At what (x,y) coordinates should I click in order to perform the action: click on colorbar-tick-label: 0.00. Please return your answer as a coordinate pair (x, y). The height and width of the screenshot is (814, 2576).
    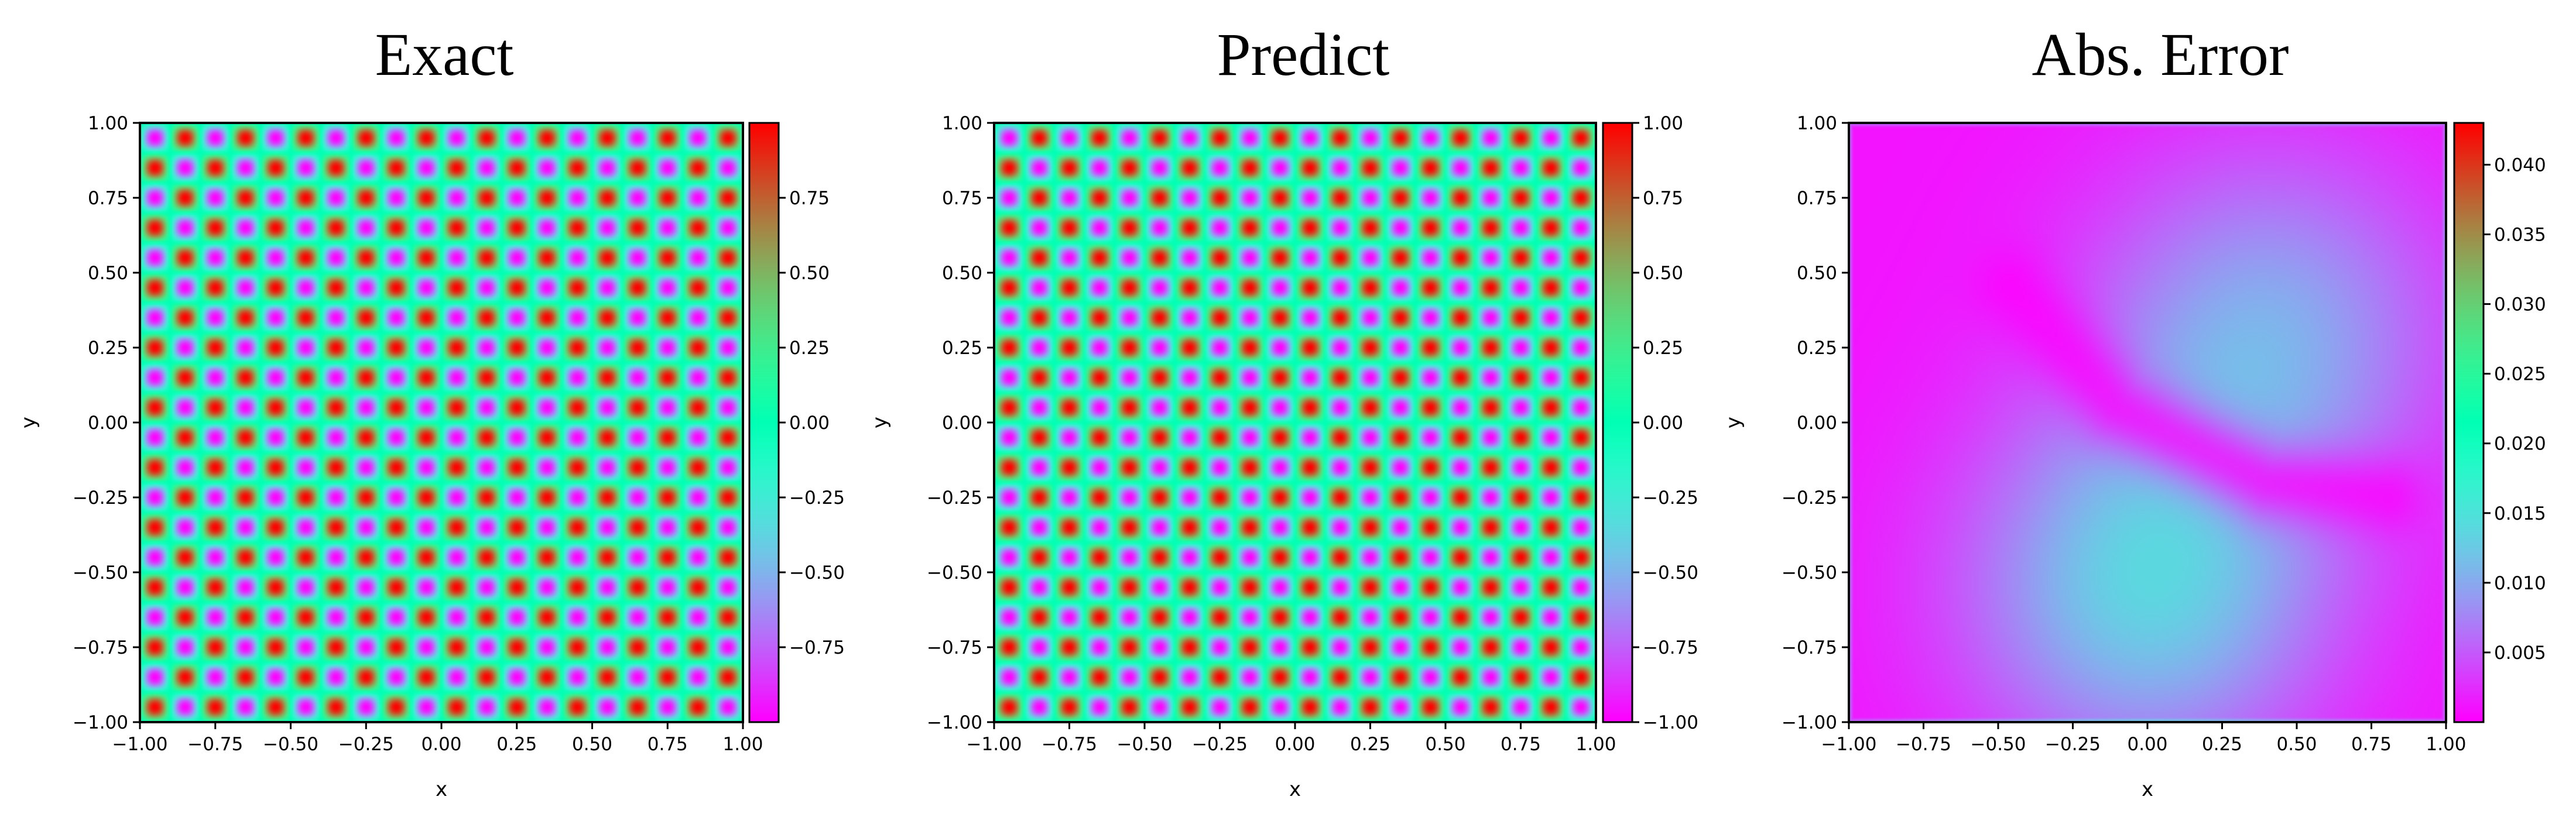
    Looking at the image, I should click on (1663, 423).